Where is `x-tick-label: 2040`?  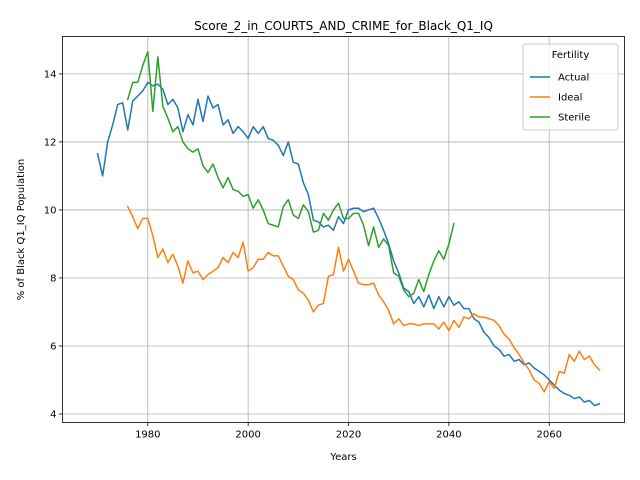 x-tick-label: 2040 is located at coordinates (448, 435).